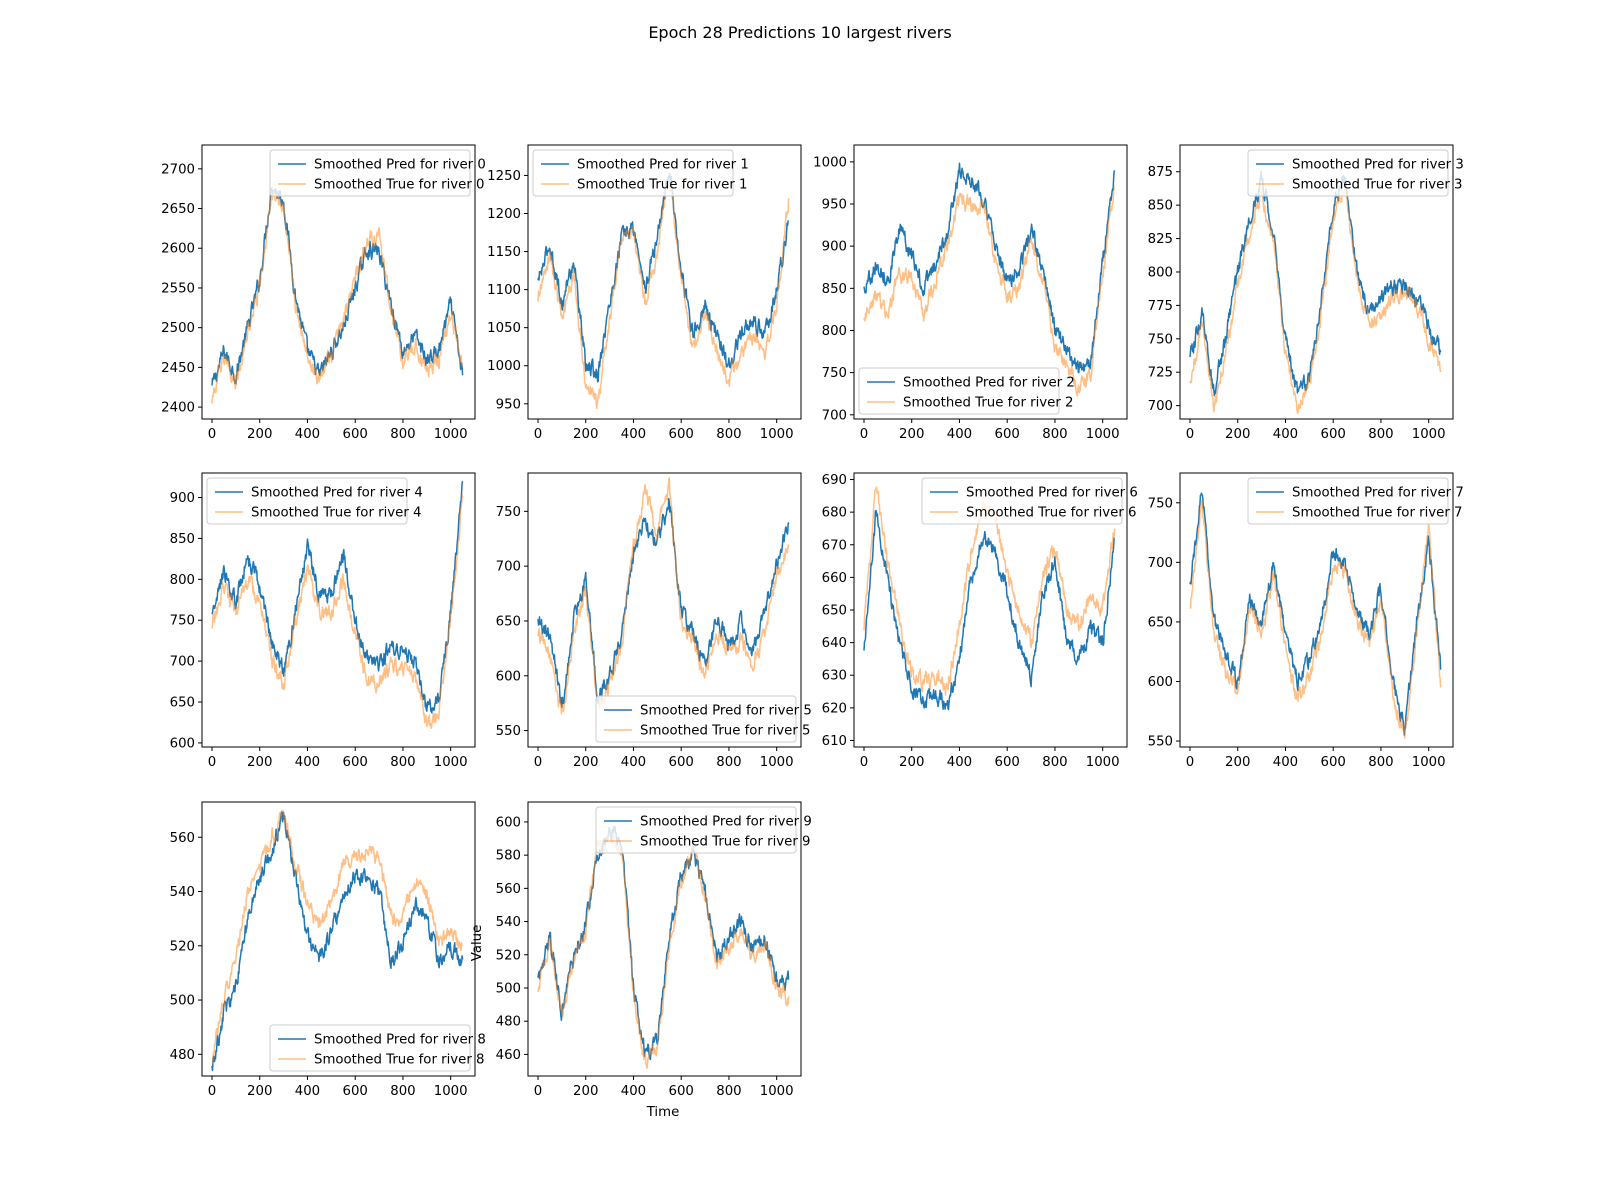 Image resolution: width=1600 pixels, height=1200 pixels. I want to click on y-tick-label: 540, so click(508, 922).